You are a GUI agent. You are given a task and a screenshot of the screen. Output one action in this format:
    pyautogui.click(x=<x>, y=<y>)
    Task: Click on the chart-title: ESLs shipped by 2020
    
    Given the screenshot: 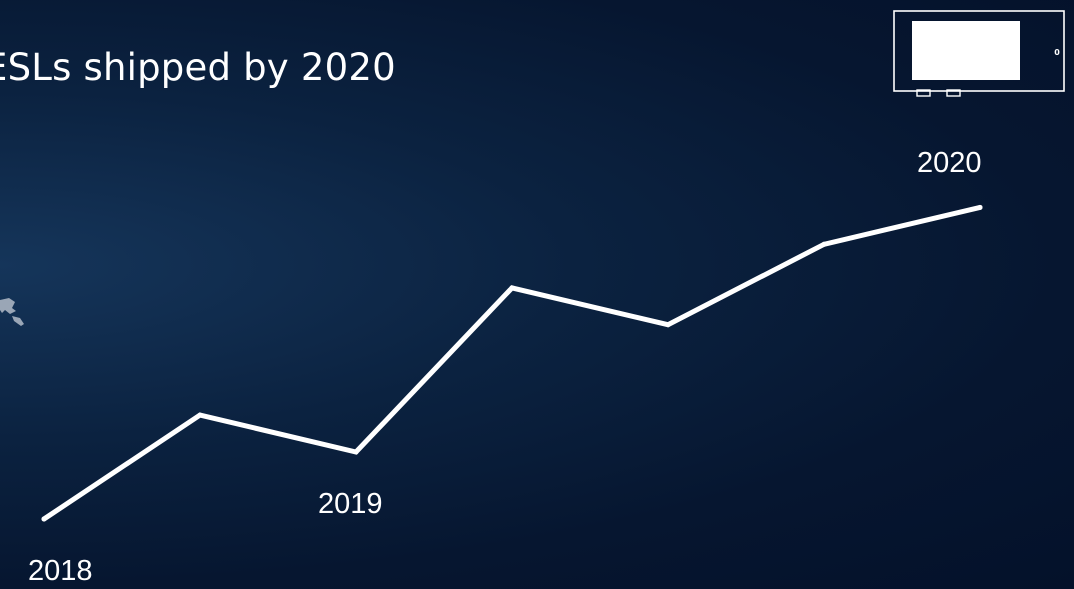 What is the action you would take?
    pyautogui.click(x=198, y=67)
    